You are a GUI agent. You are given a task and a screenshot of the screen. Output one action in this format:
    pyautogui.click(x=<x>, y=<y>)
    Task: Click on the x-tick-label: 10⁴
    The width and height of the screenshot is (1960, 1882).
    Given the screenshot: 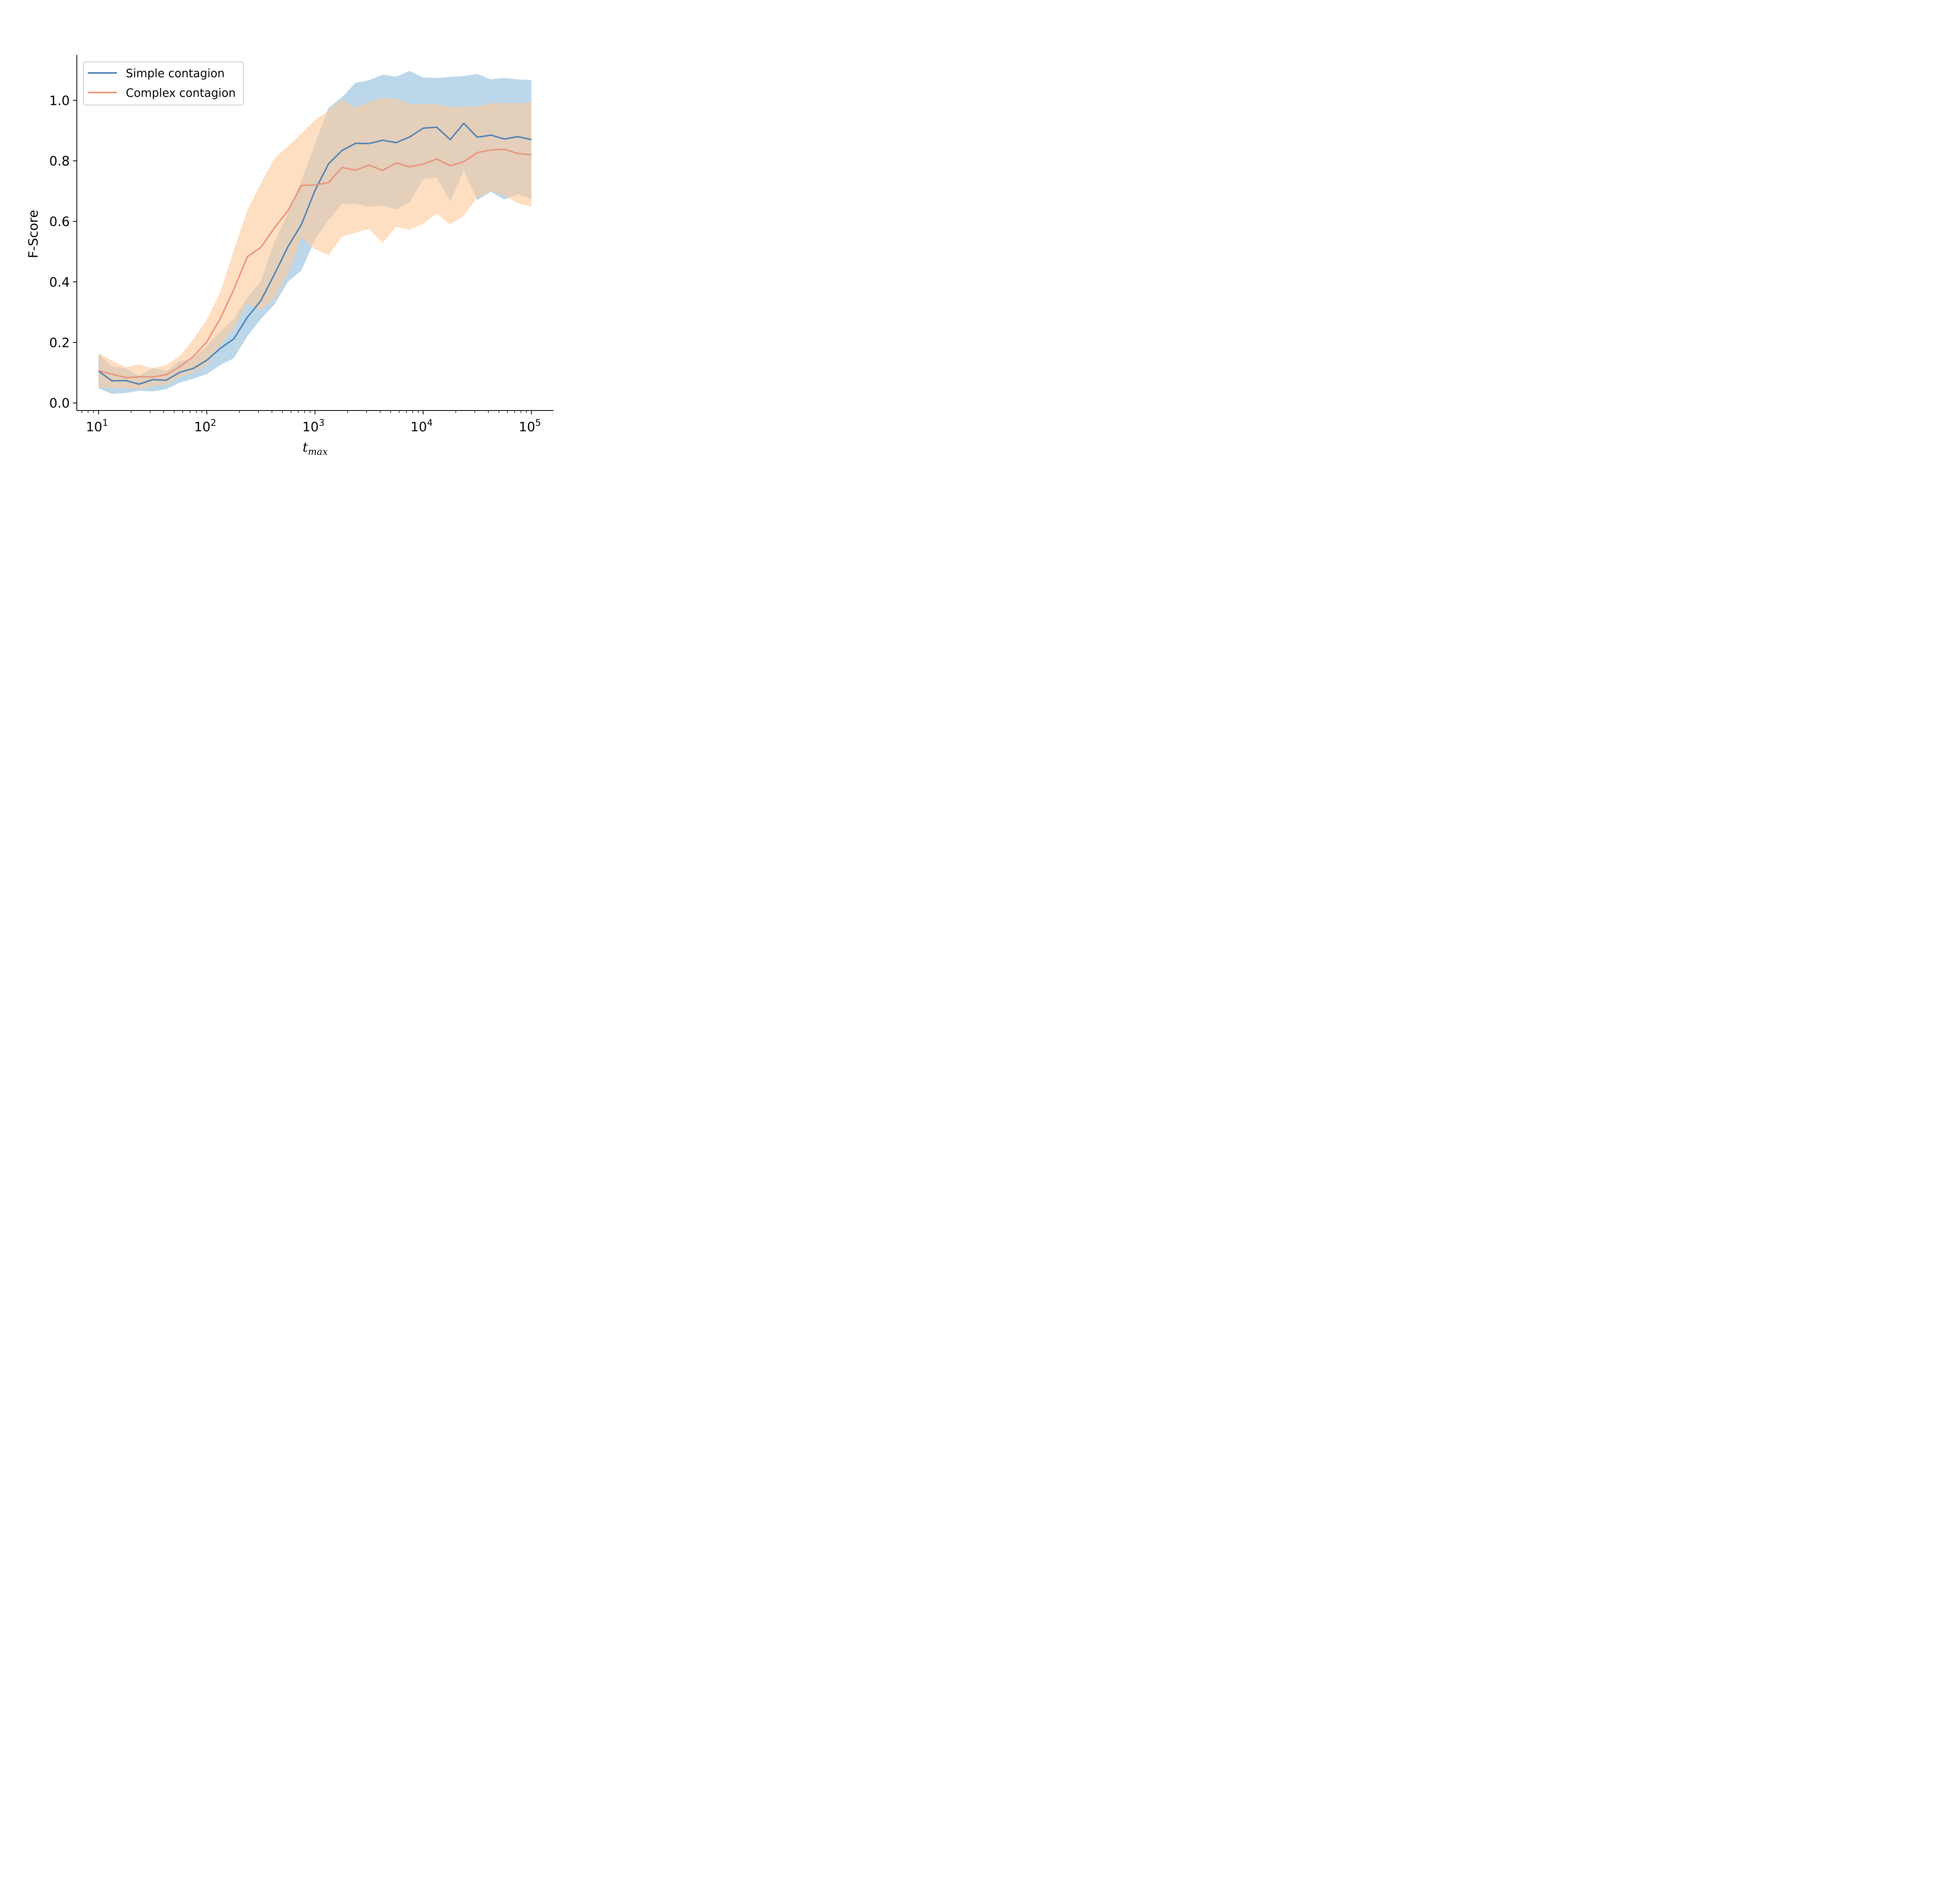 What is the action you would take?
    pyautogui.click(x=422, y=426)
    